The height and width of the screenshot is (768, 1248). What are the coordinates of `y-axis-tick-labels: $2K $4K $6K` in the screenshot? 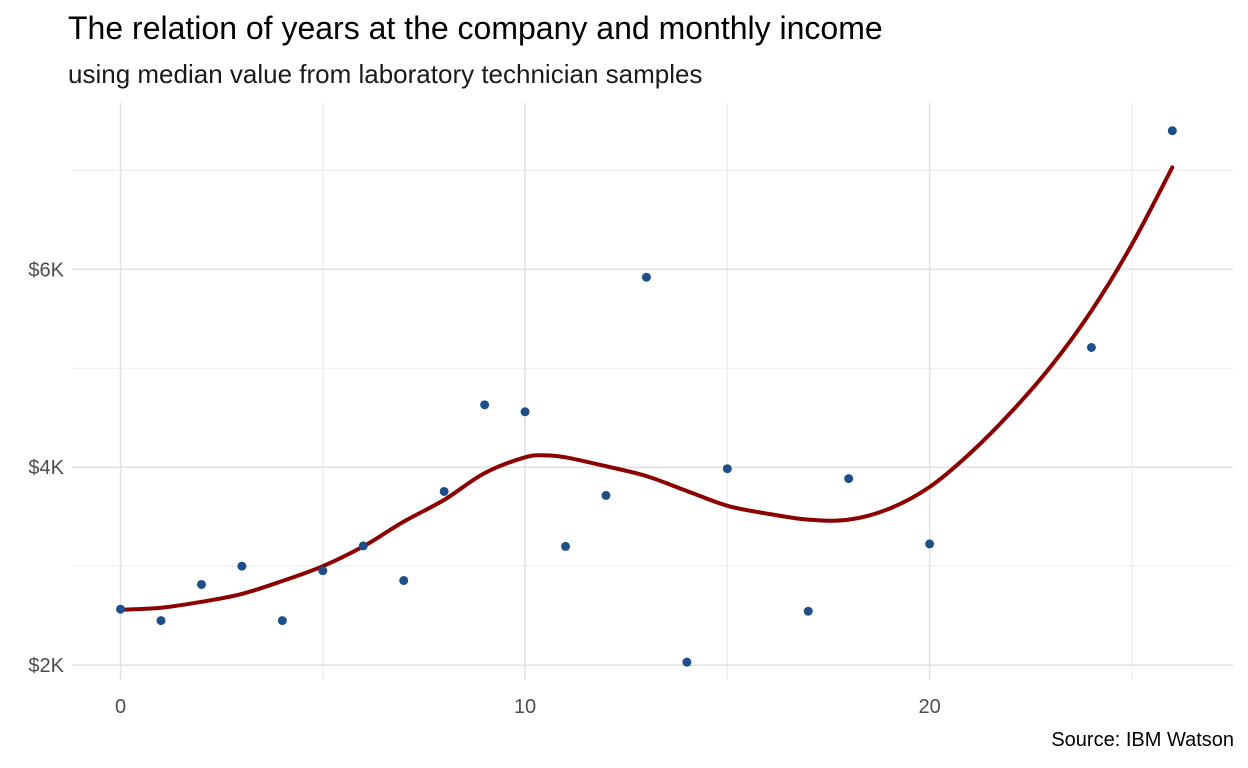 It's located at (46, 468).